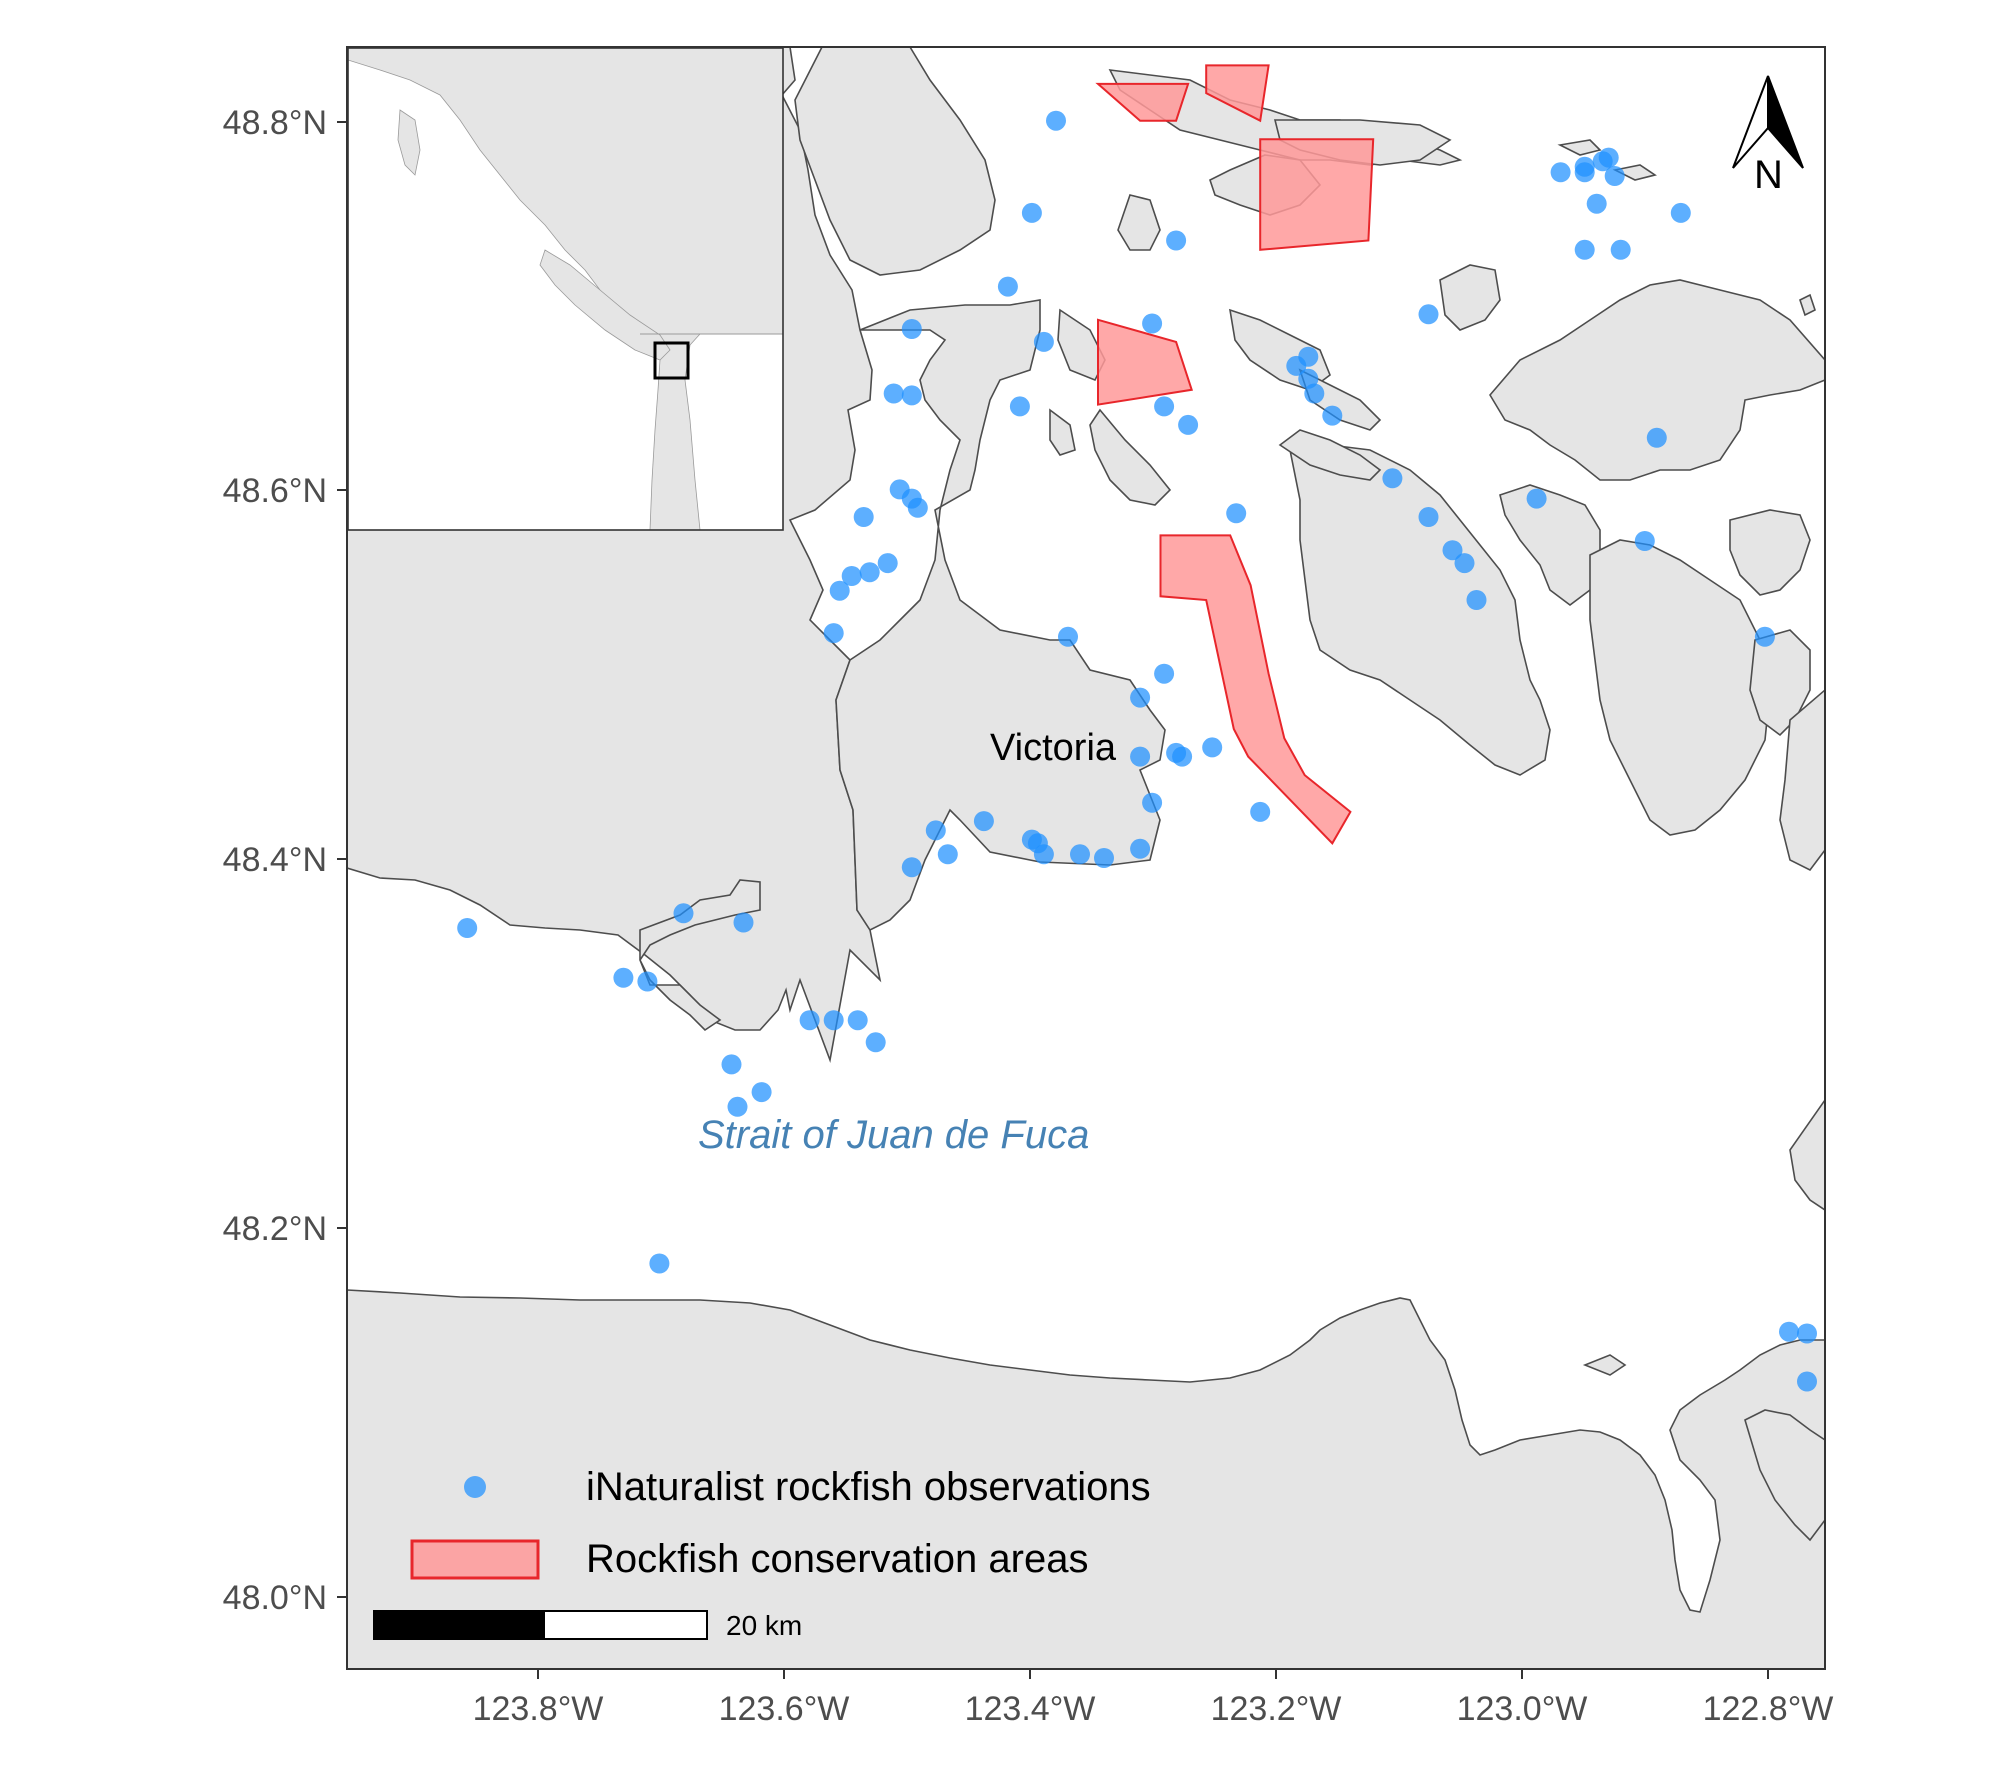  Describe the element at coordinates (1235, 454) in the screenshot. I see `conservation-areas-layer` at that location.